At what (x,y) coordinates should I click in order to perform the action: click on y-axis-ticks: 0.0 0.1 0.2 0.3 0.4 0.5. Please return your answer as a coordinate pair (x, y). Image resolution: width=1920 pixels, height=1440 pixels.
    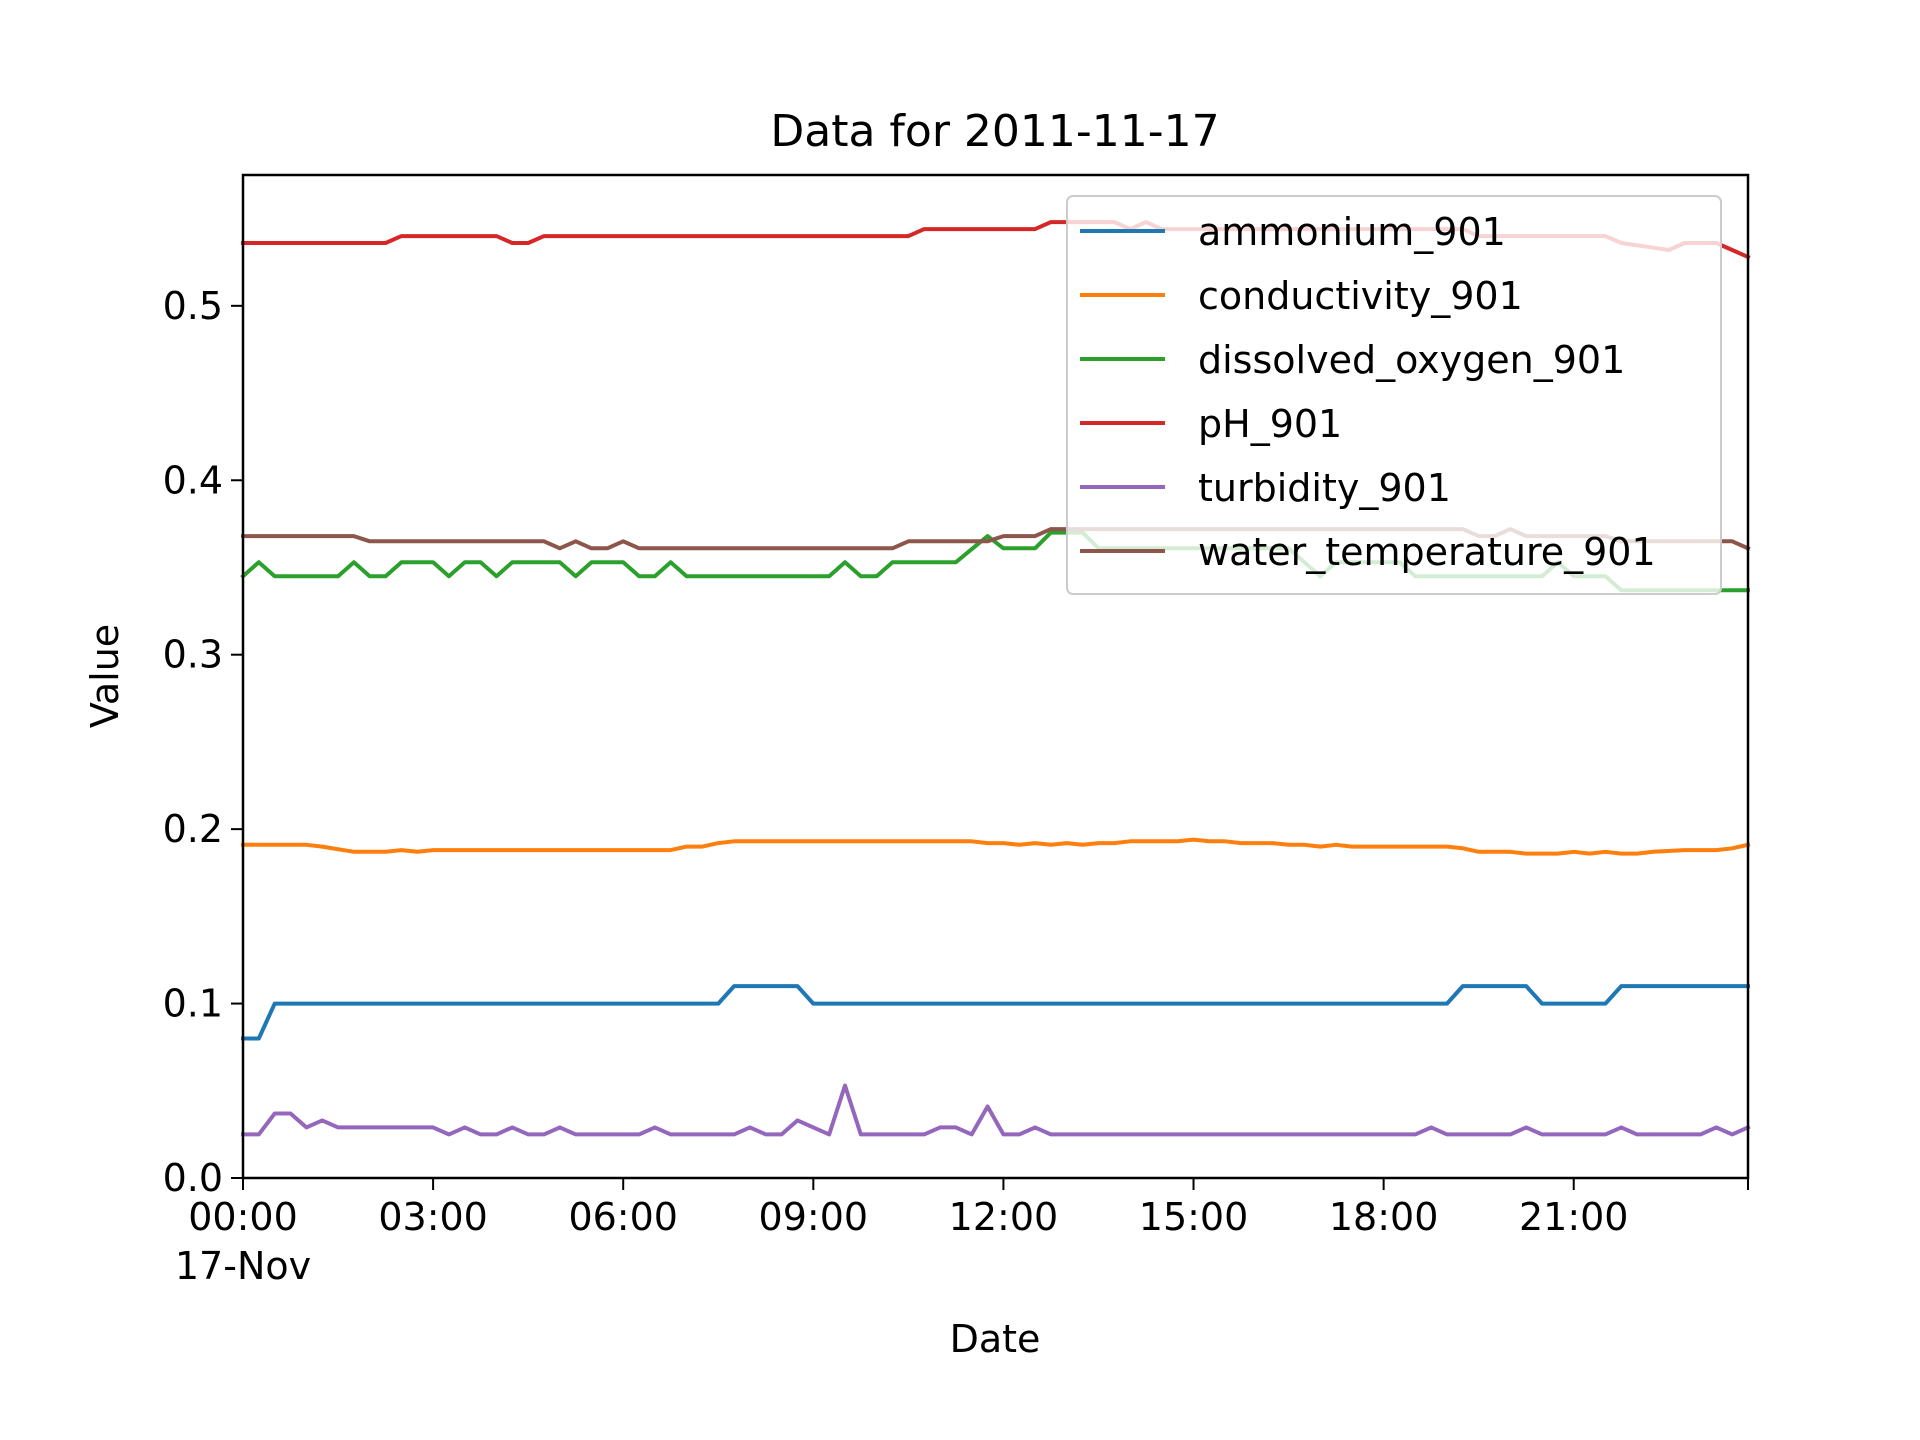
    Looking at the image, I should click on (203, 742).